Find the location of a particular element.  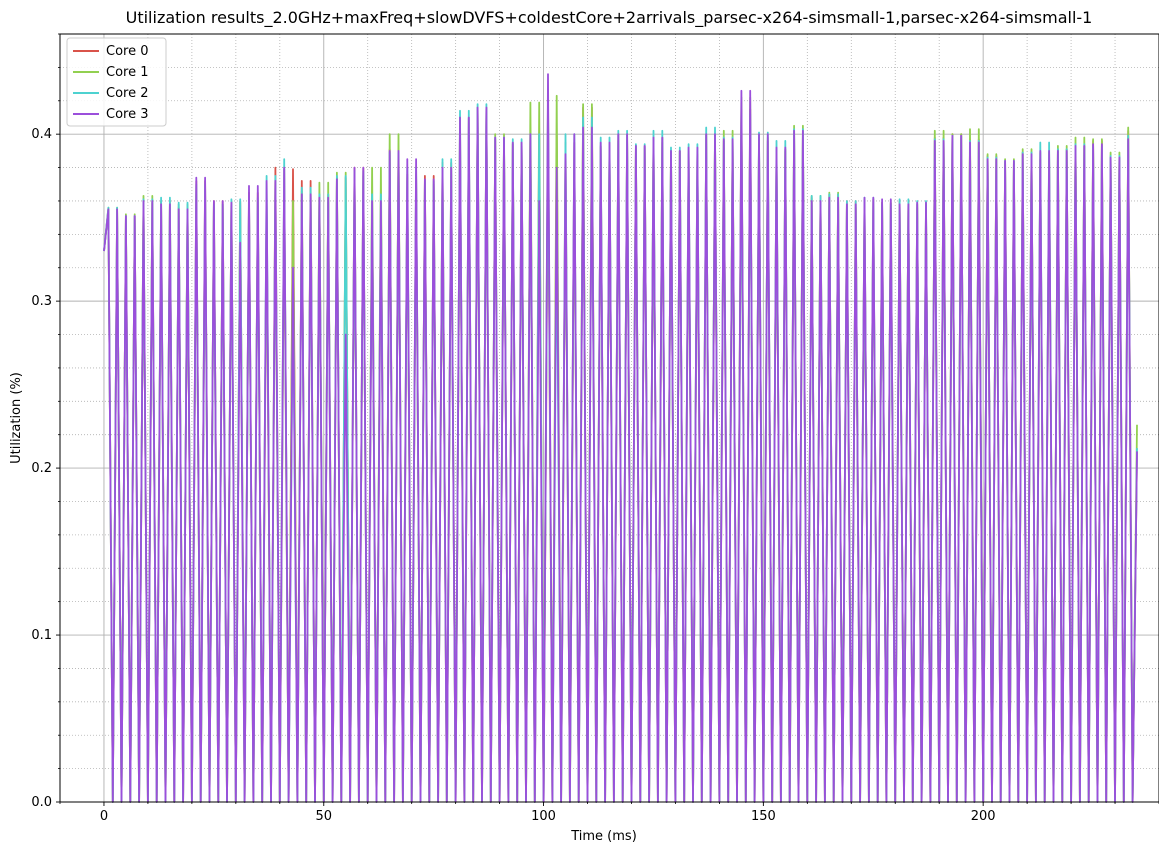

y-tick-label: 0.4 is located at coordinates (41, 134).